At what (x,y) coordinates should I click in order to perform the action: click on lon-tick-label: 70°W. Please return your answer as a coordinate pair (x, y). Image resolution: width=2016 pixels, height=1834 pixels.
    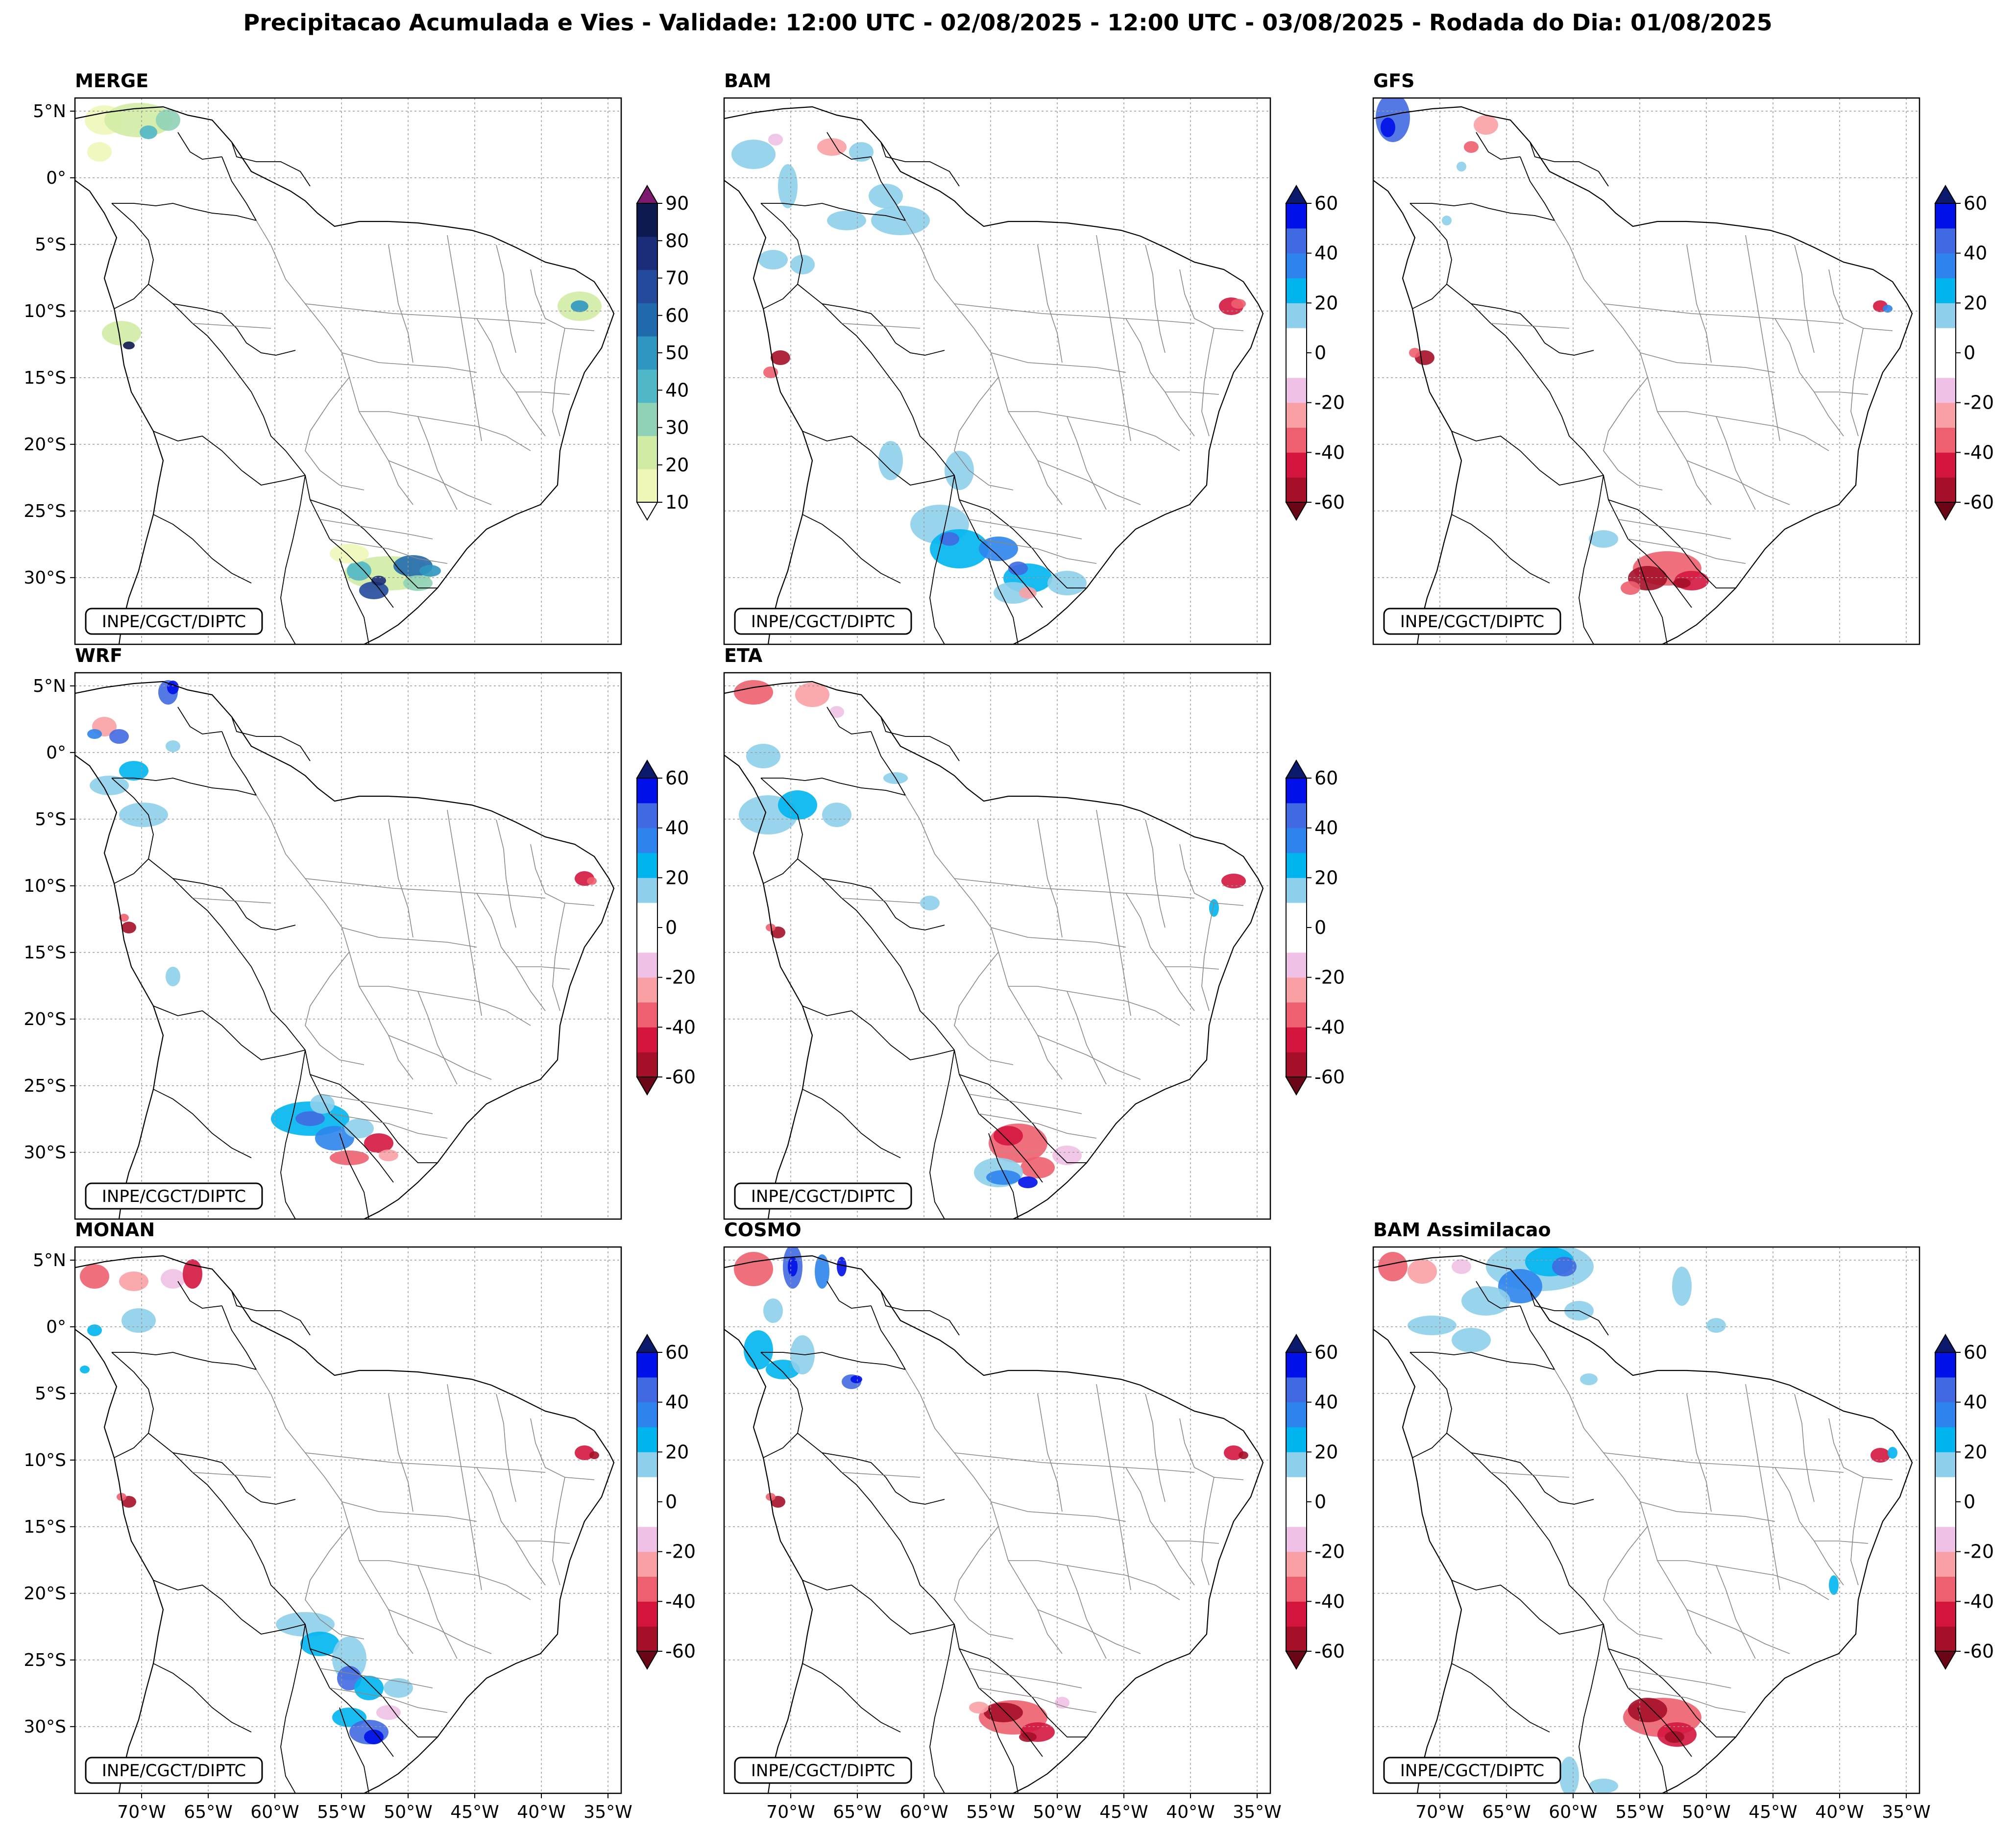
    Looking at the image, I should click on (1439, 1812).